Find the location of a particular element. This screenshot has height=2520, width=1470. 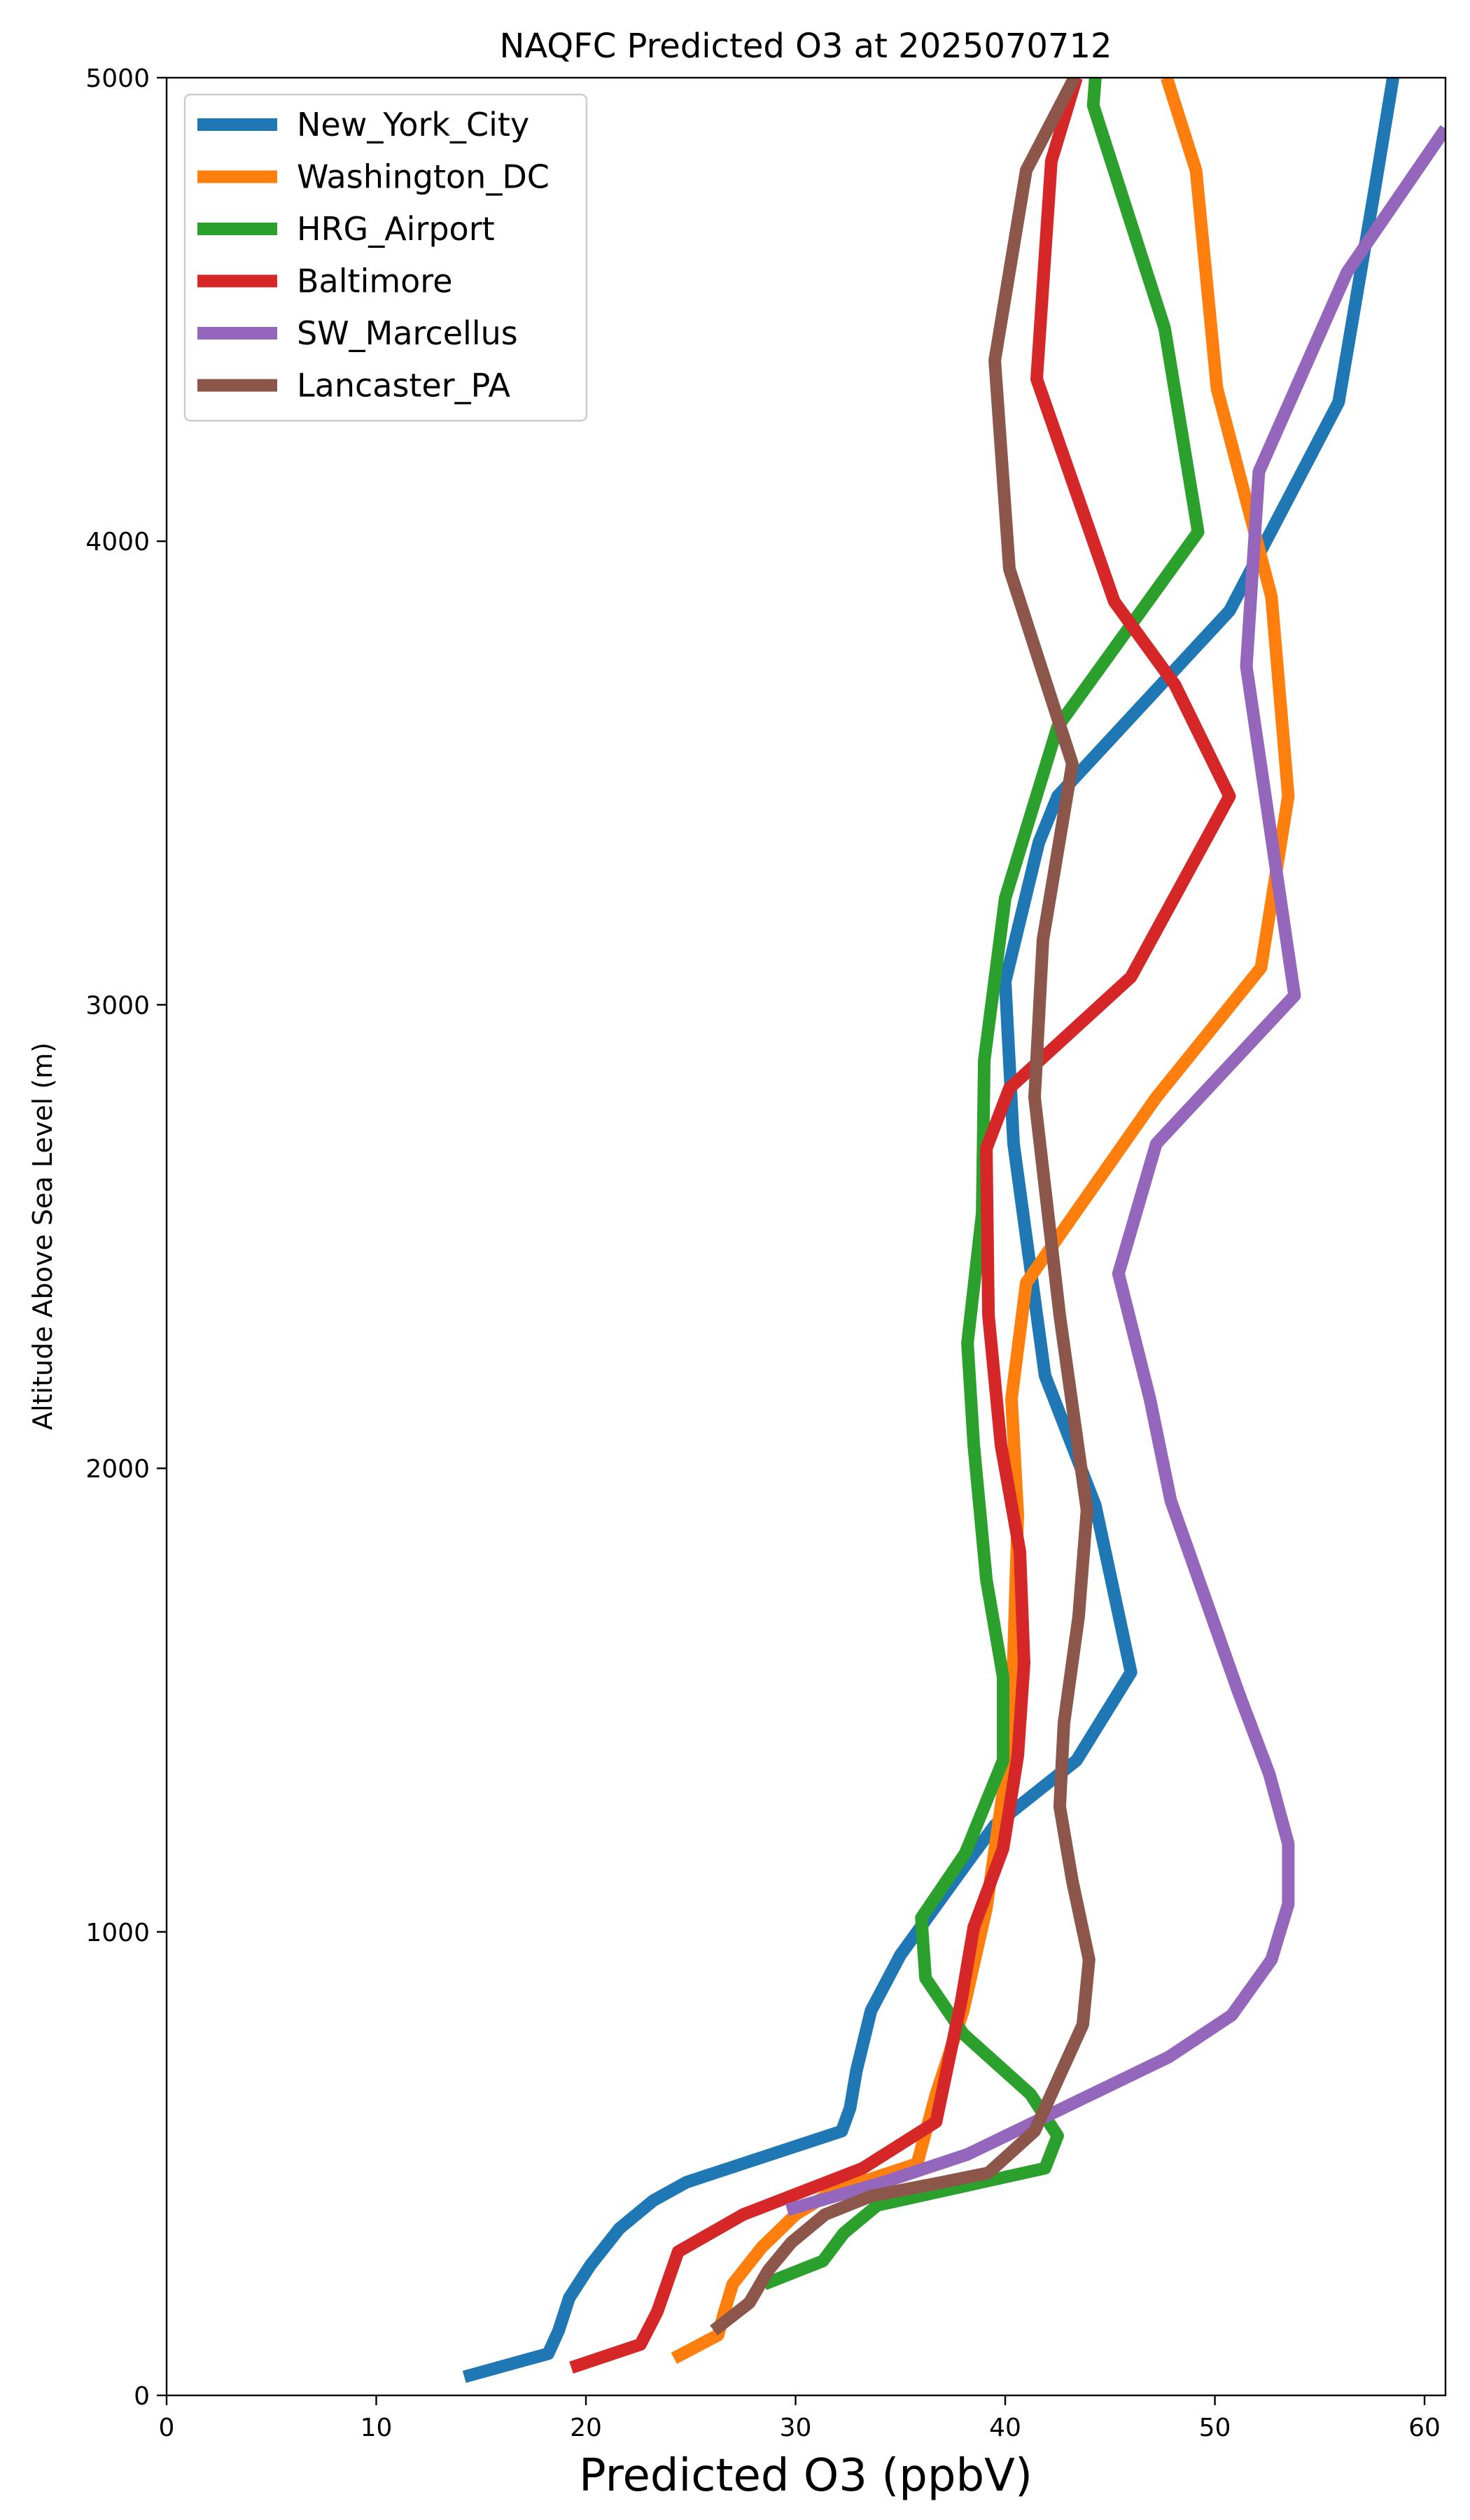

x-axis-label: Predicted O3 (ppbV) is located at coordinates (805, 2476).